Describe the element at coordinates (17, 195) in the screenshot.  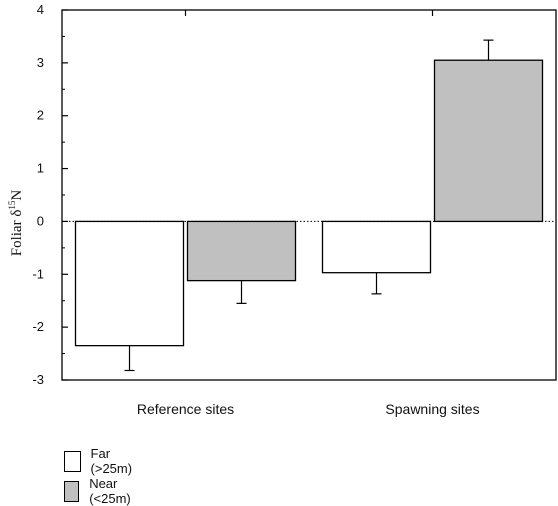
I see `y-axis-label-suffix: N` at that location.